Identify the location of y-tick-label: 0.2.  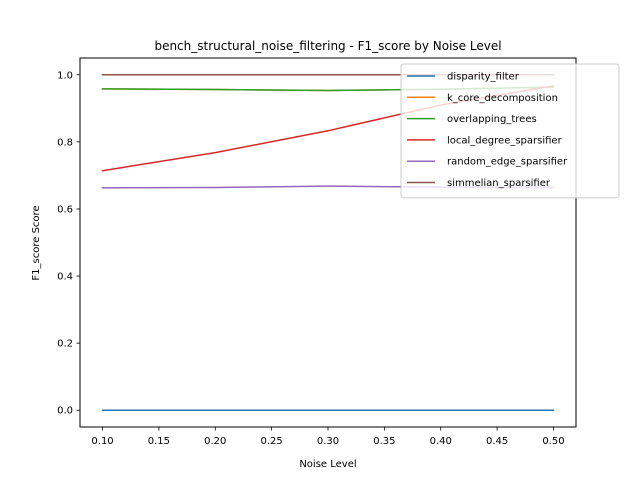
(65, 344).